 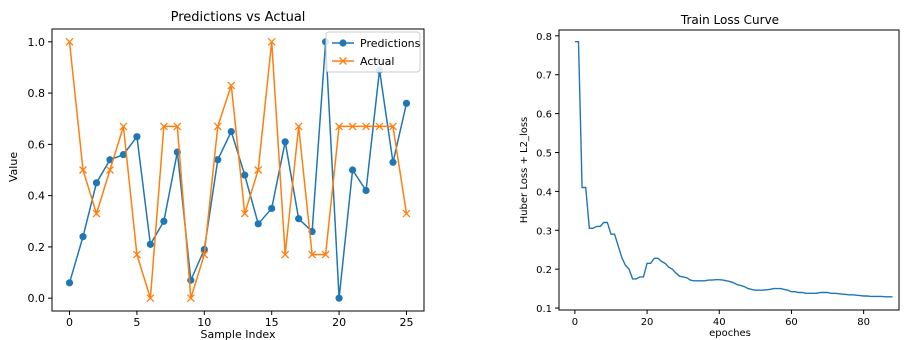 I want to click on legend-box, so click(x=373, y=52).